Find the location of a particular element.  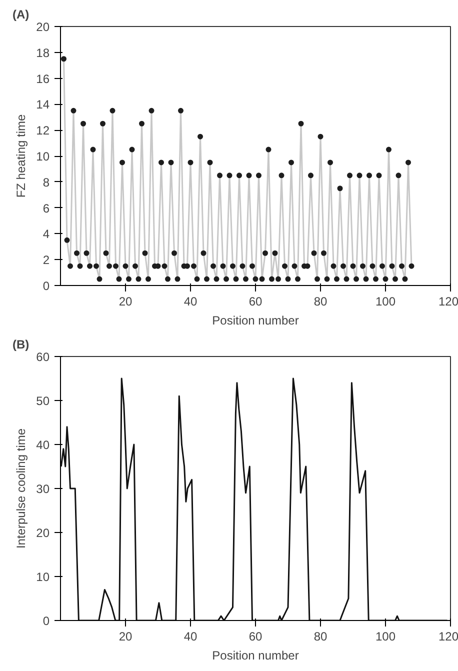

y-tick-label: 60 is located at coordinates (43, 357).